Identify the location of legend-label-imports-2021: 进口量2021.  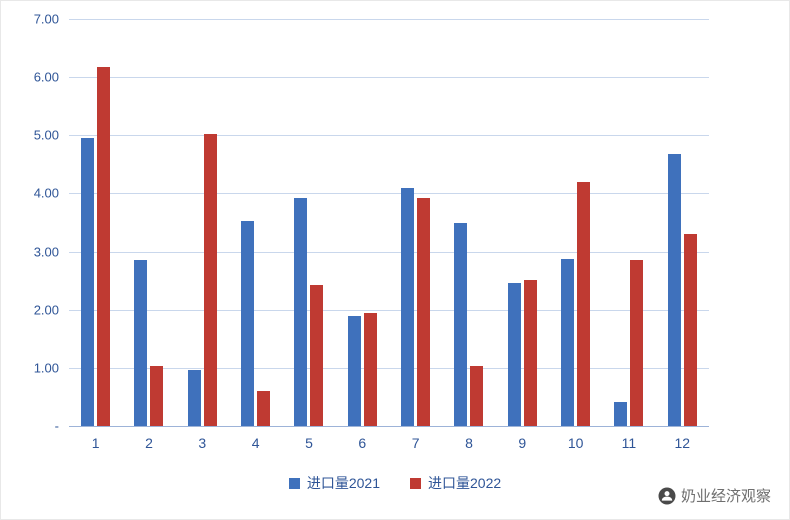
(343, 483).